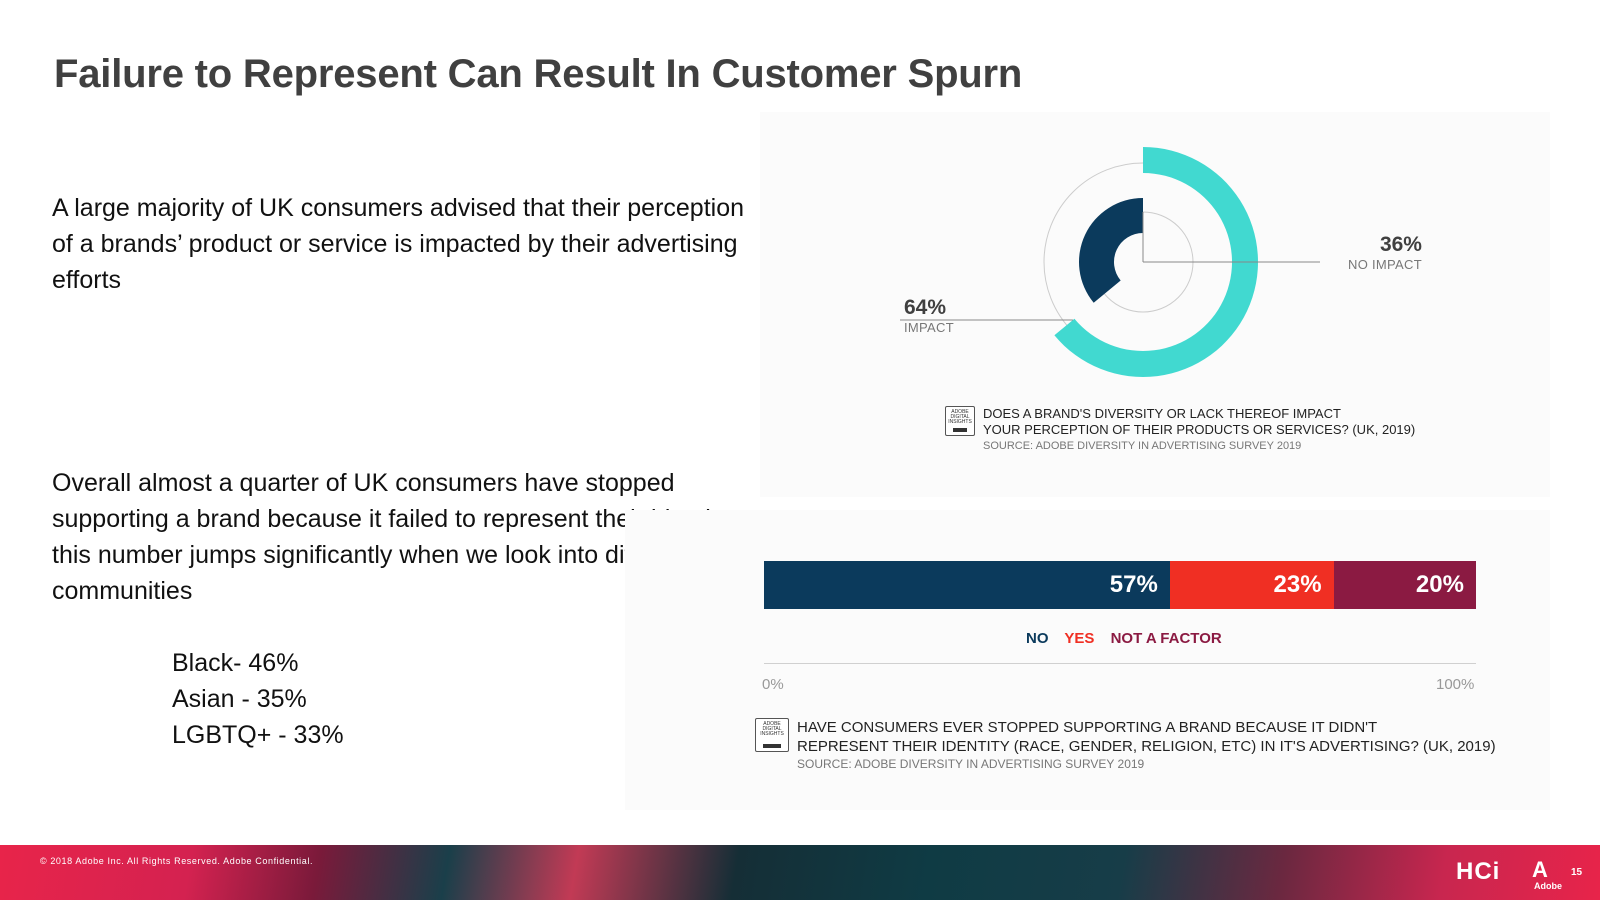 This screenshot has height=900, width=1600. I want to click on bar-axis-line, so click(1120, 663).